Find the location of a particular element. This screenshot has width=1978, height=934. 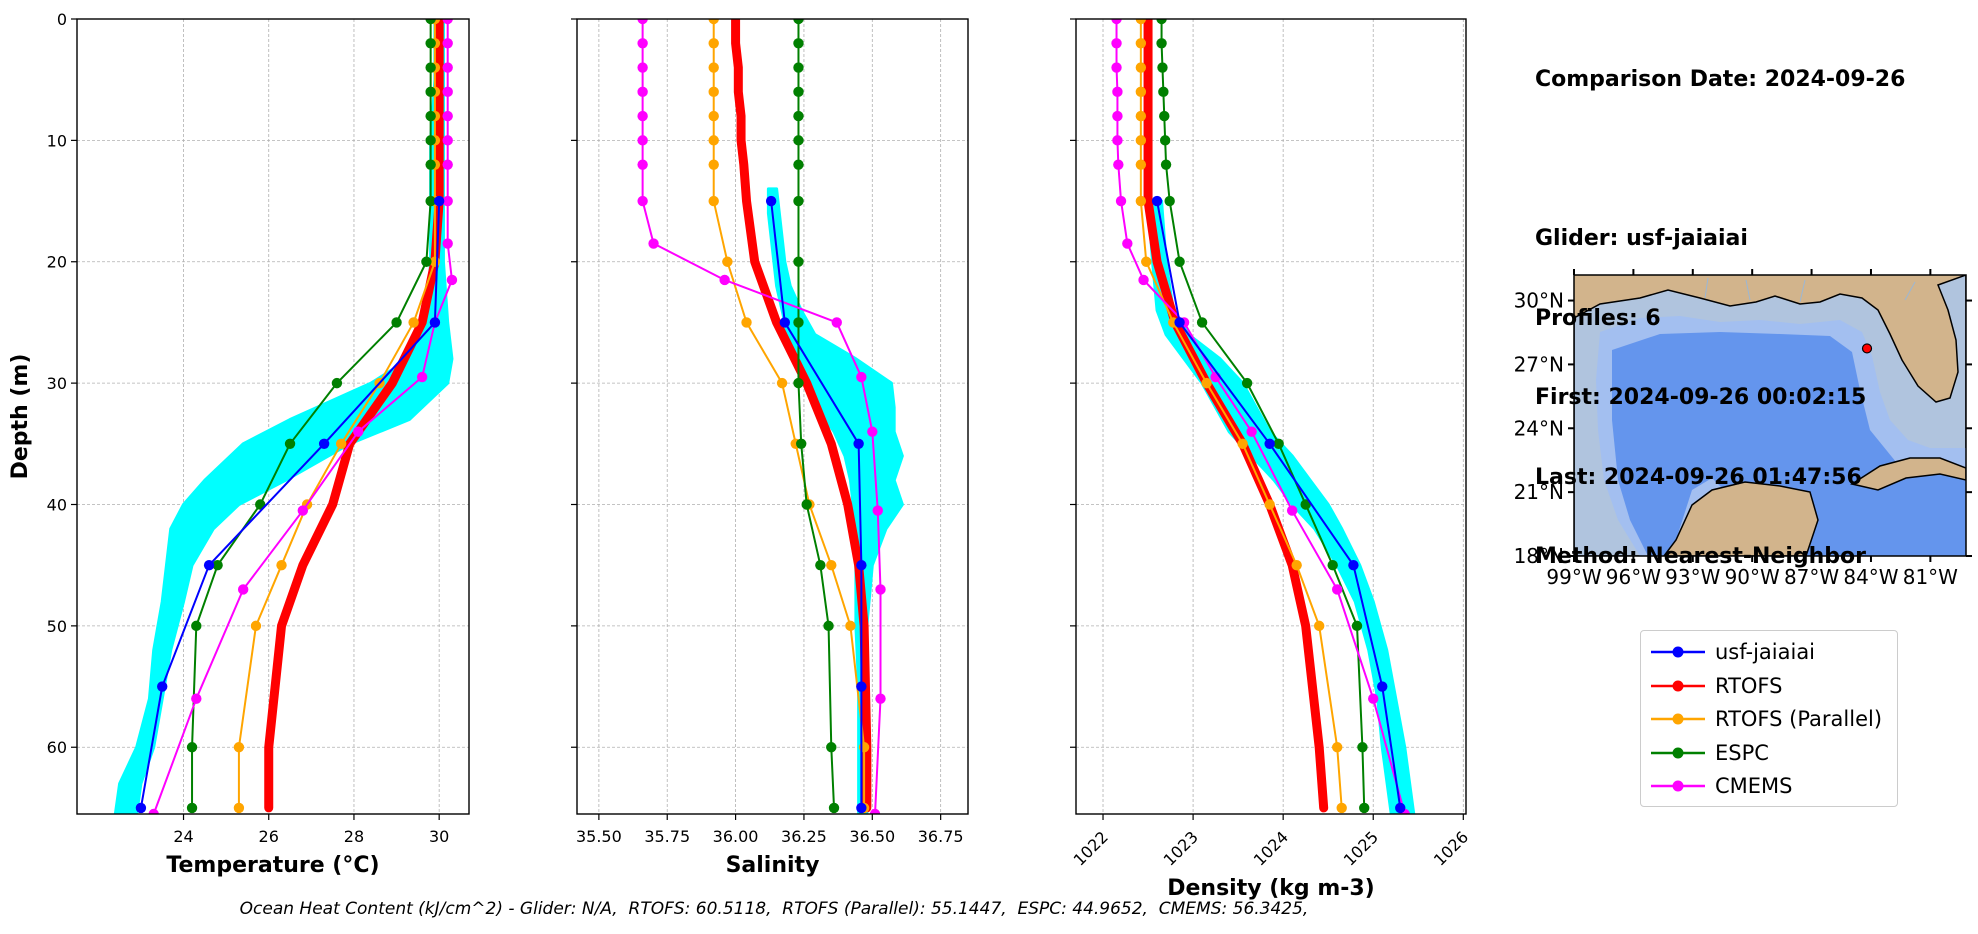

legend-label: ESPC is located at coordinates (1742, 752).